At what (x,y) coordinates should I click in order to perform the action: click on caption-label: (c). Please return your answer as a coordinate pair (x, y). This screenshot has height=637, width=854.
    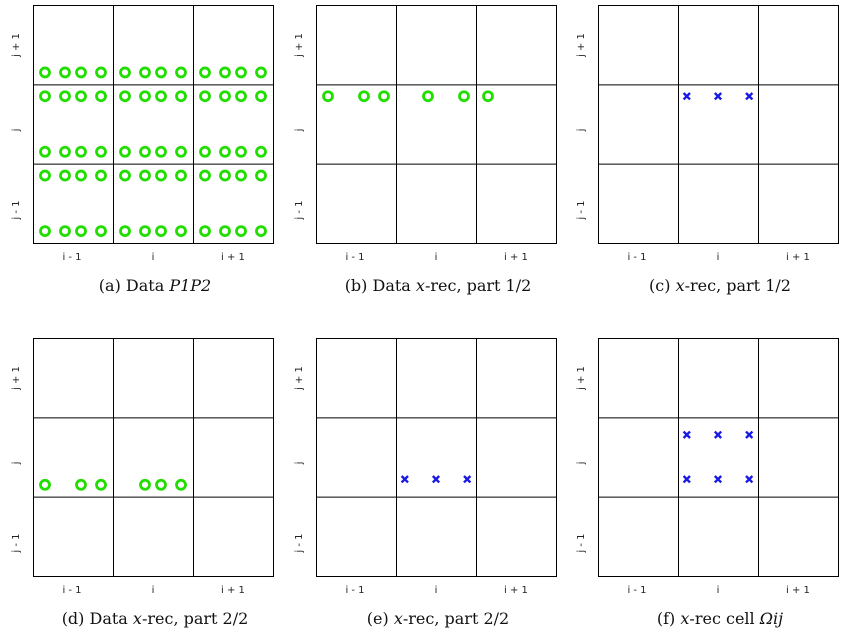
    Looking at the image, I should click on (662, 285).